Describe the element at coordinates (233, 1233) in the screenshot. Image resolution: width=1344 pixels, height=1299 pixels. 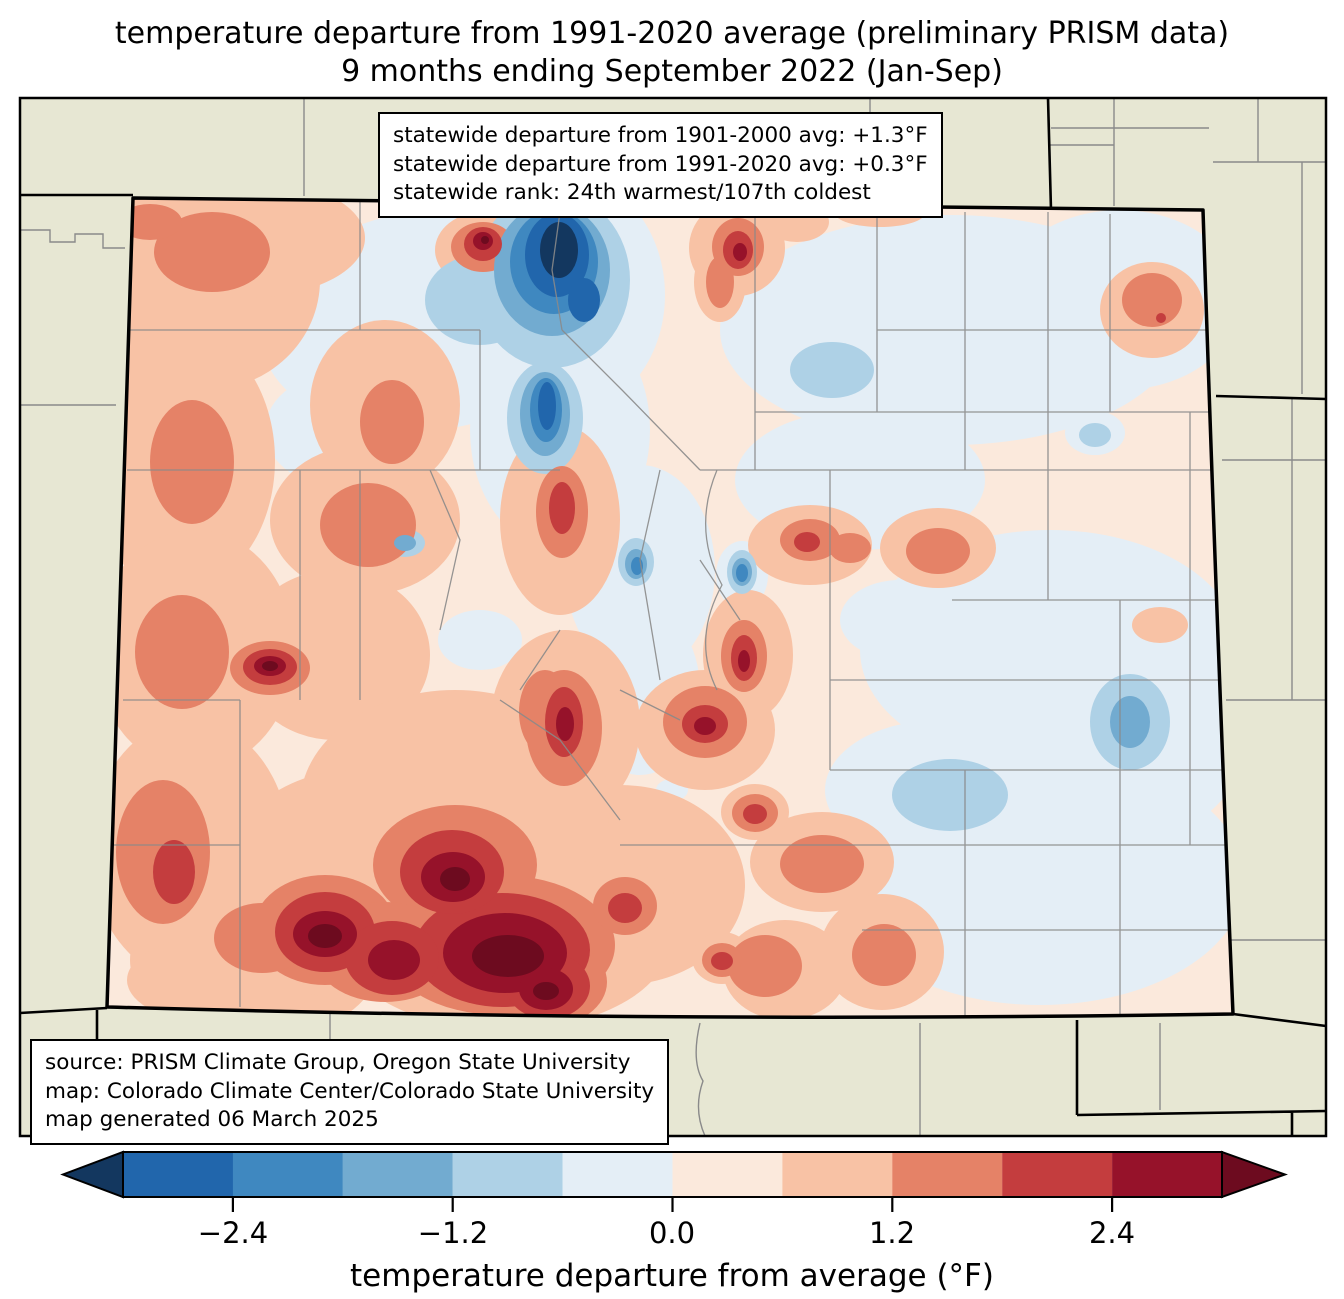
I see `colorbar-tick-label: −2.4` at that location.